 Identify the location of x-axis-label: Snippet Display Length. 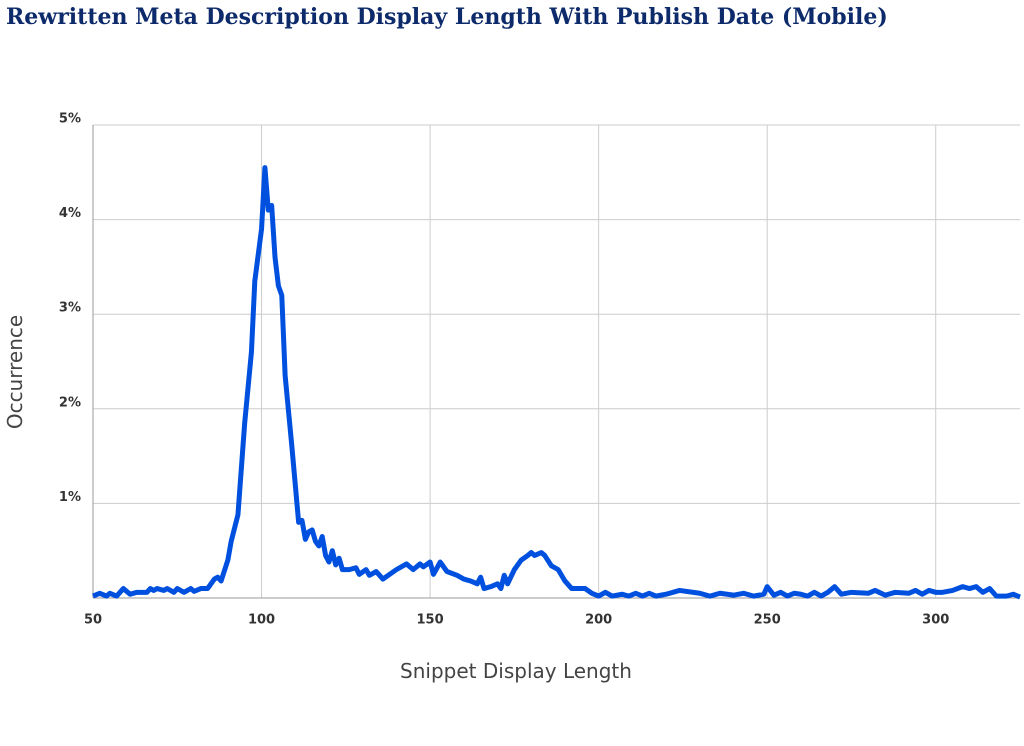
(516, 671).